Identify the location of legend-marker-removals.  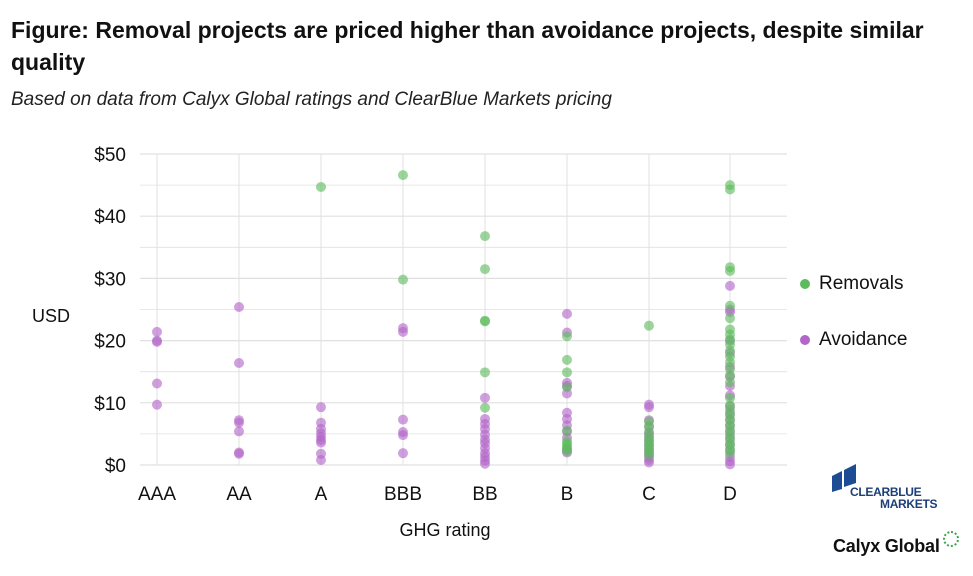
(805, 284).